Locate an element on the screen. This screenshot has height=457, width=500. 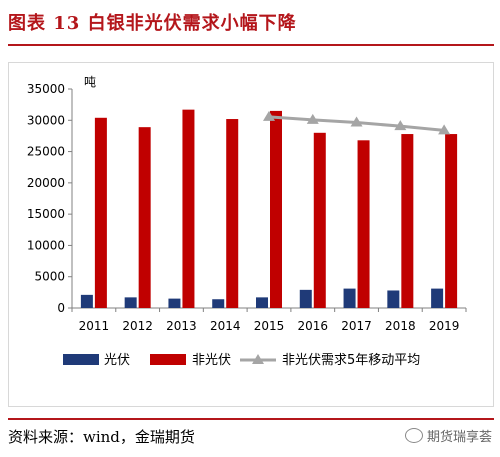
wechat-icon is located at coordinates (413, 435).